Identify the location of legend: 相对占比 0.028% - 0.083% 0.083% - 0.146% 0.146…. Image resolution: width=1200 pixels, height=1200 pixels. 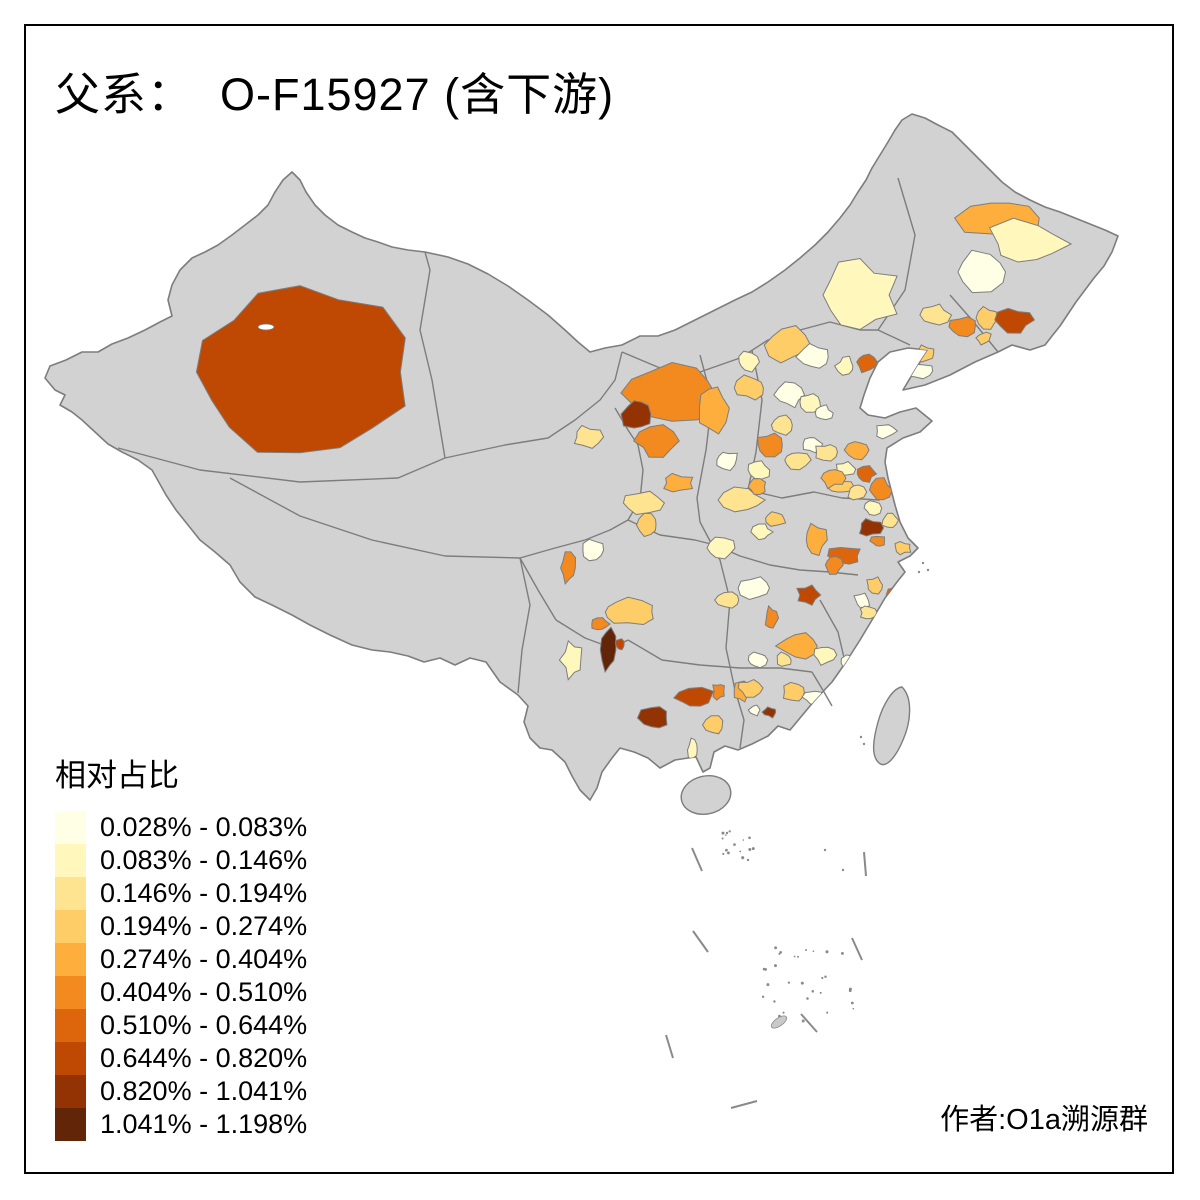
(181, 945).